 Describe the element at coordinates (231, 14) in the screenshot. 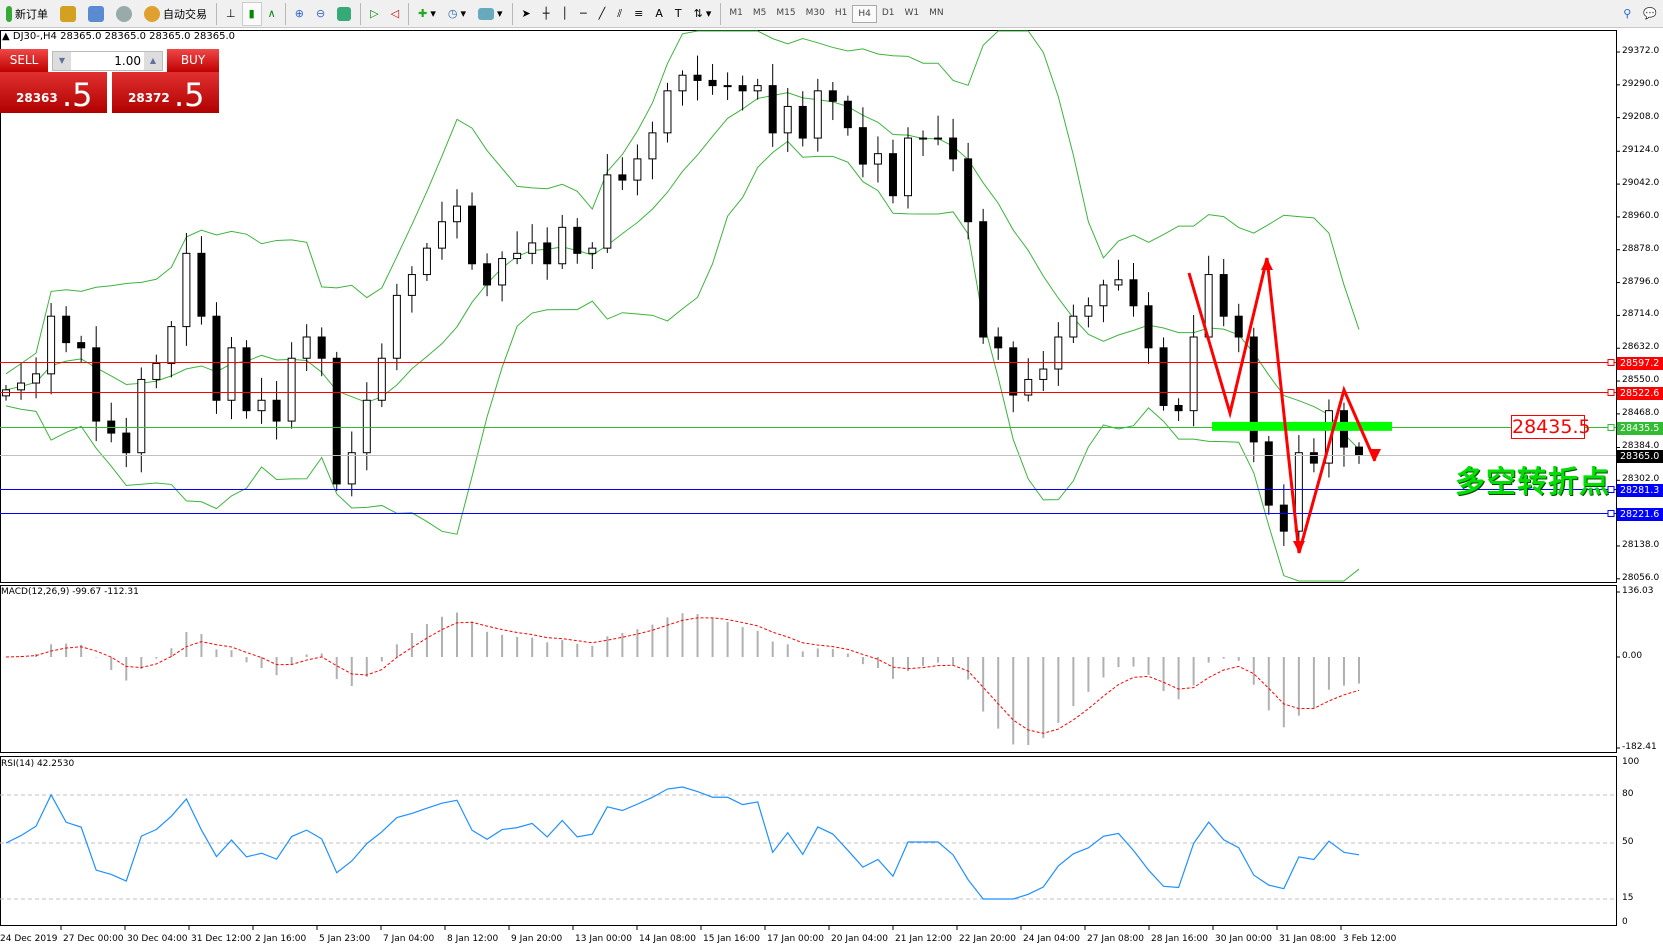

I see `bar-chart-button: ⊥` at that location.